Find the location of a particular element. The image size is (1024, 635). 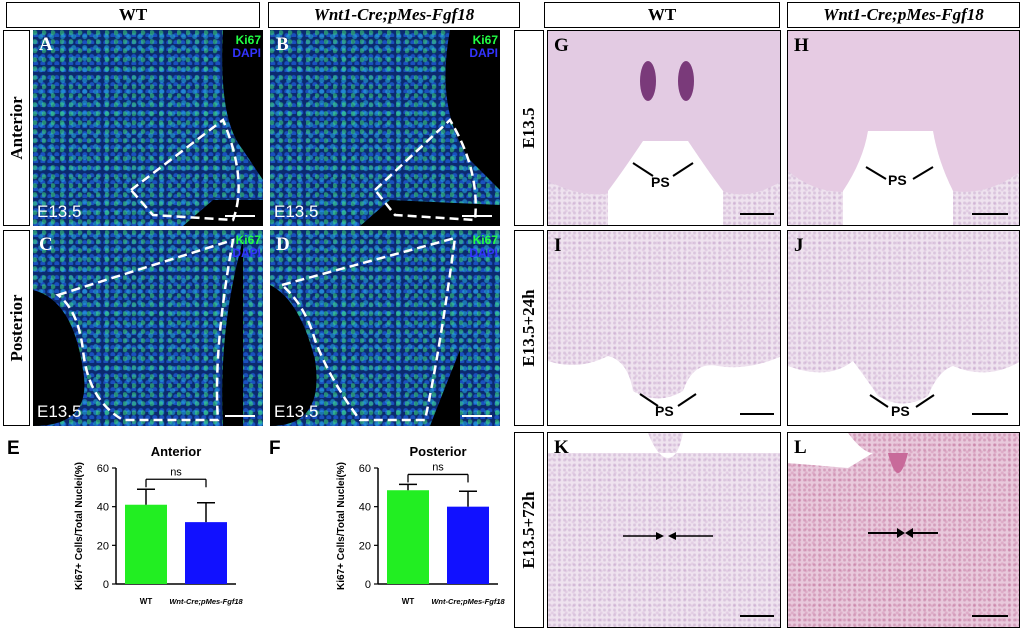

panel-letter-d: D is located at coordinates (283, 244).